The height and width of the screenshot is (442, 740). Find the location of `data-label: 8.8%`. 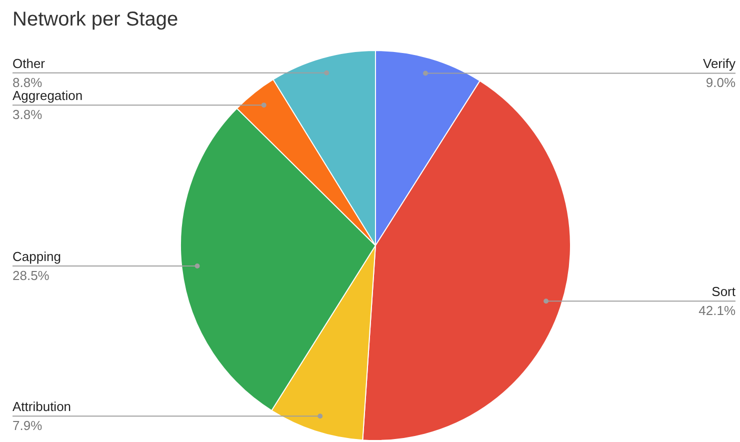

data-label: 8.8% is located at coordinates (27, 82).